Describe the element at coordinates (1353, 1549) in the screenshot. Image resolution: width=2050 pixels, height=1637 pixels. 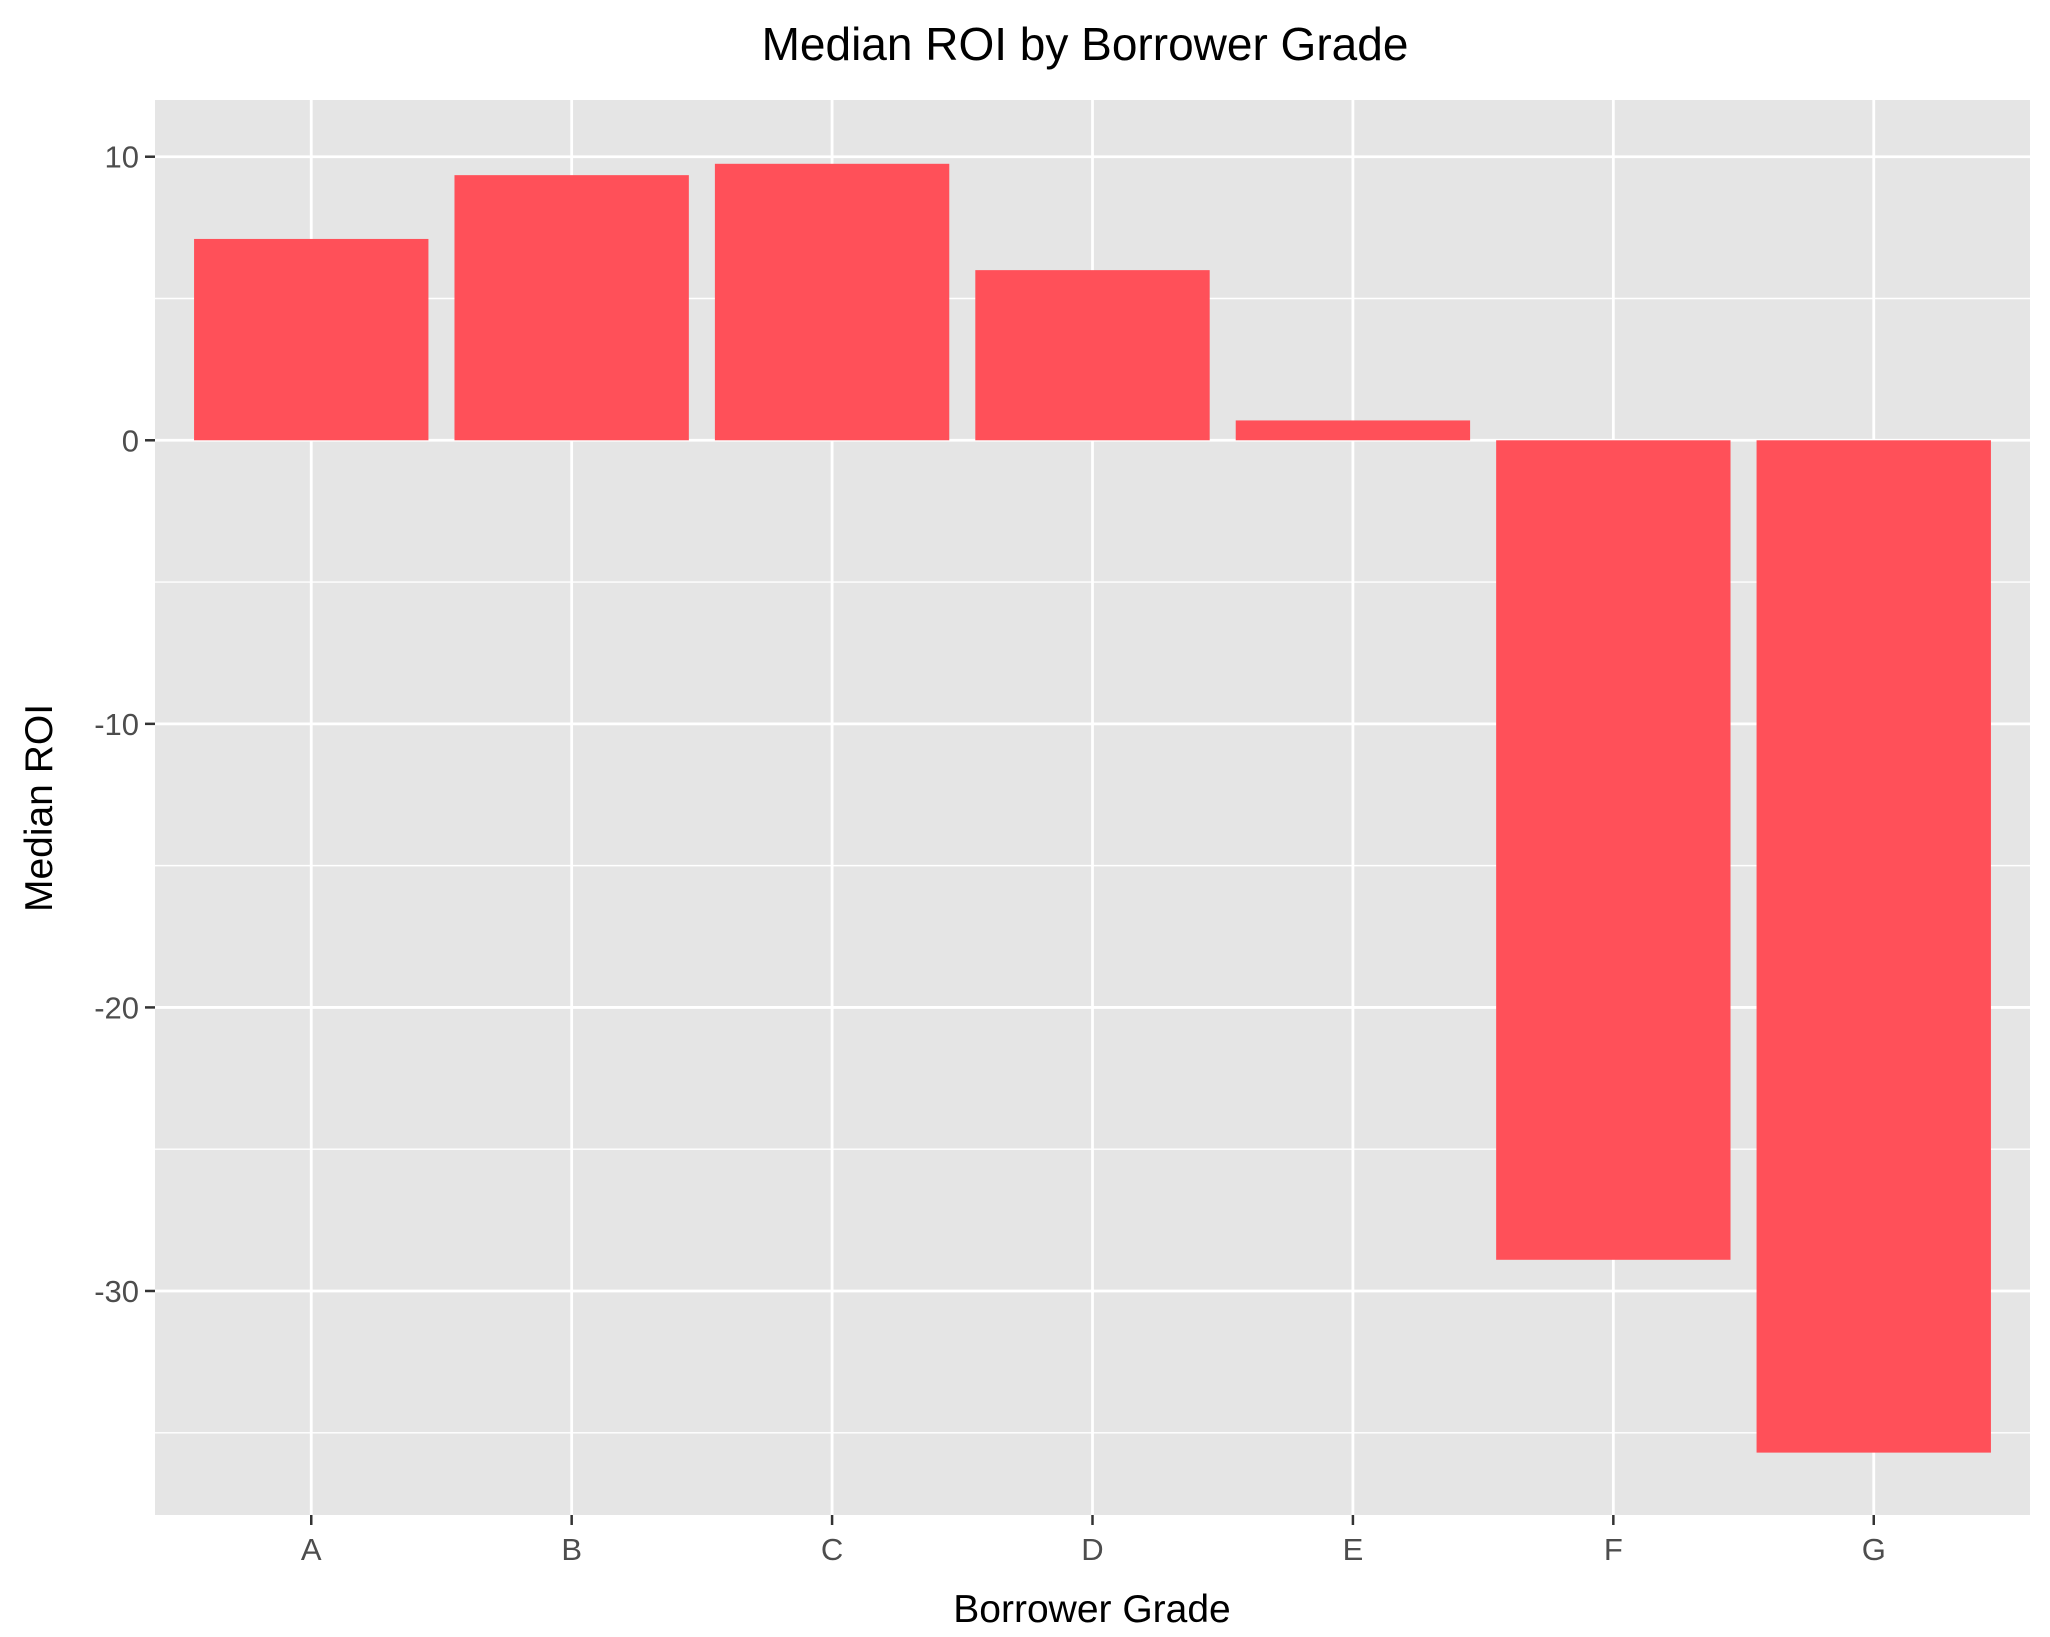
I see `x-tick-label: E` at that location.